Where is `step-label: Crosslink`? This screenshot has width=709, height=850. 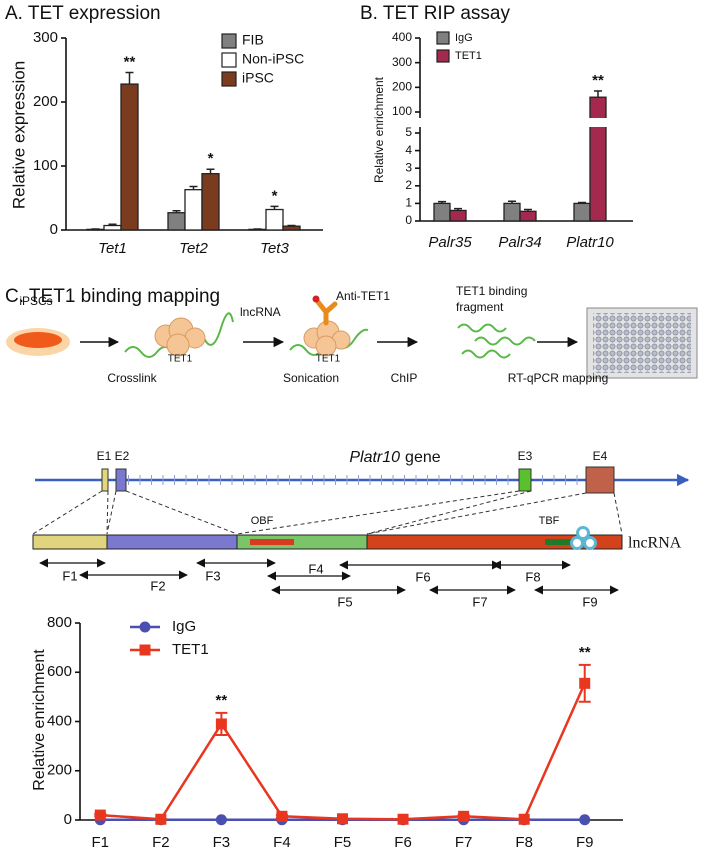
step-label: Crosslink is located at coordinates (132, 378).